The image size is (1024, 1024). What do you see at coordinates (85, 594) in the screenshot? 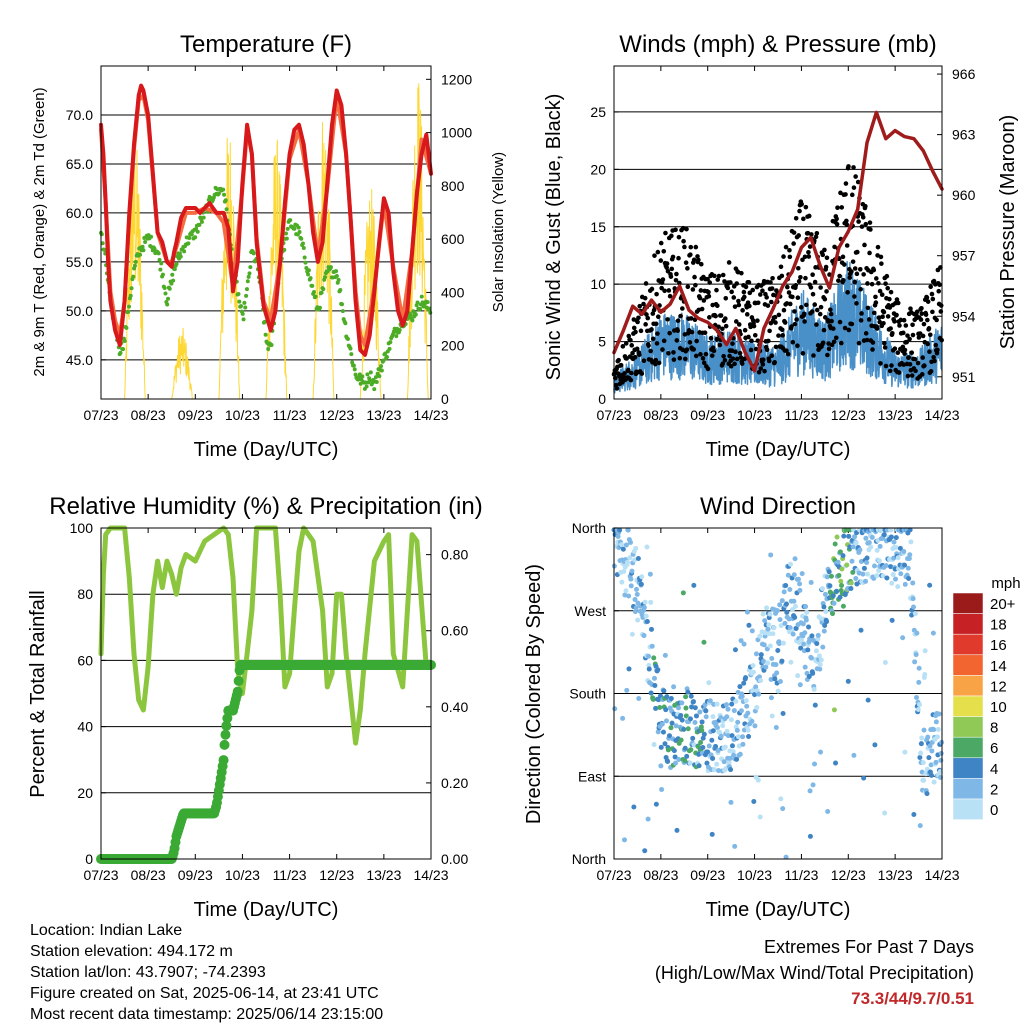
I see `panel2-ytick-label: 80` at bounding box center [85, 594].